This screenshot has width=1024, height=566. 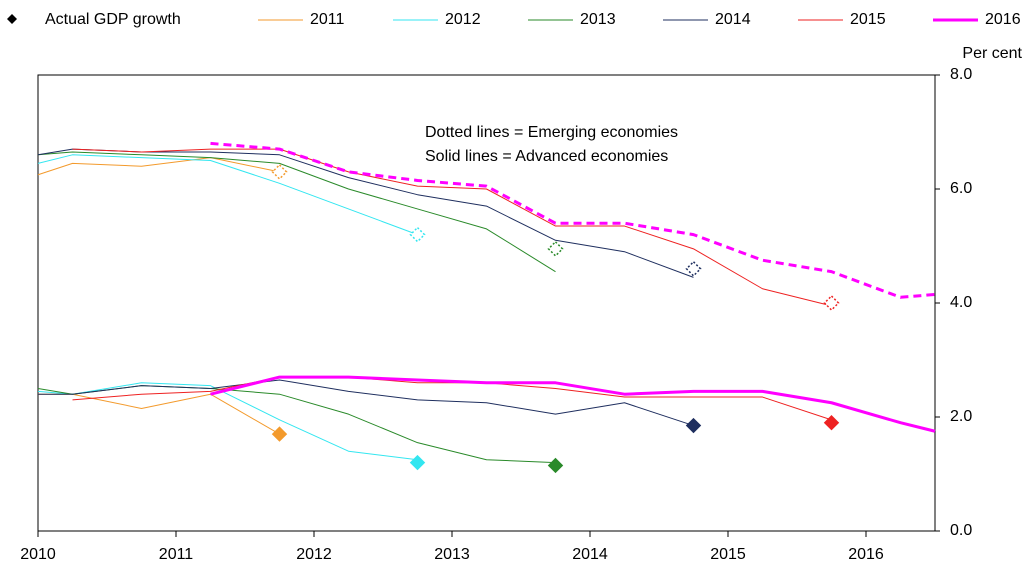 What do you see at coordinates (38, 554) in the screenshot?
I see `x-tick-label: 2010` at bounding box center [38, 554].